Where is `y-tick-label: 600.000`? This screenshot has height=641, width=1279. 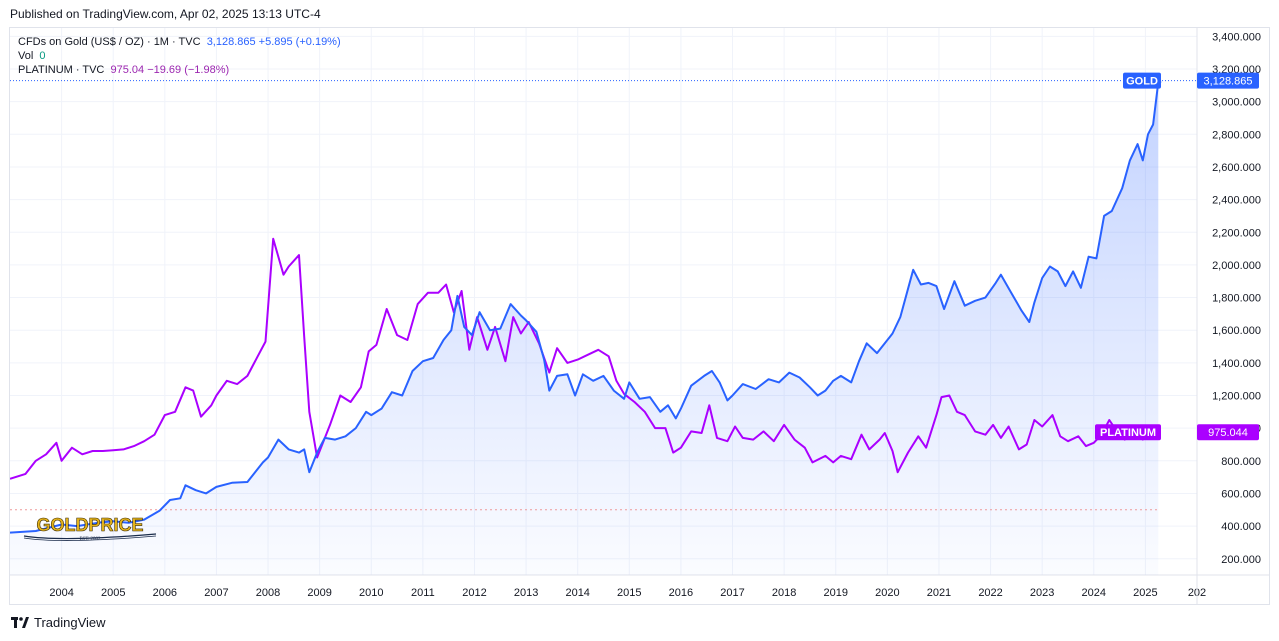 y-tick-label: 600.000 is located at coordinates (1241, 494).